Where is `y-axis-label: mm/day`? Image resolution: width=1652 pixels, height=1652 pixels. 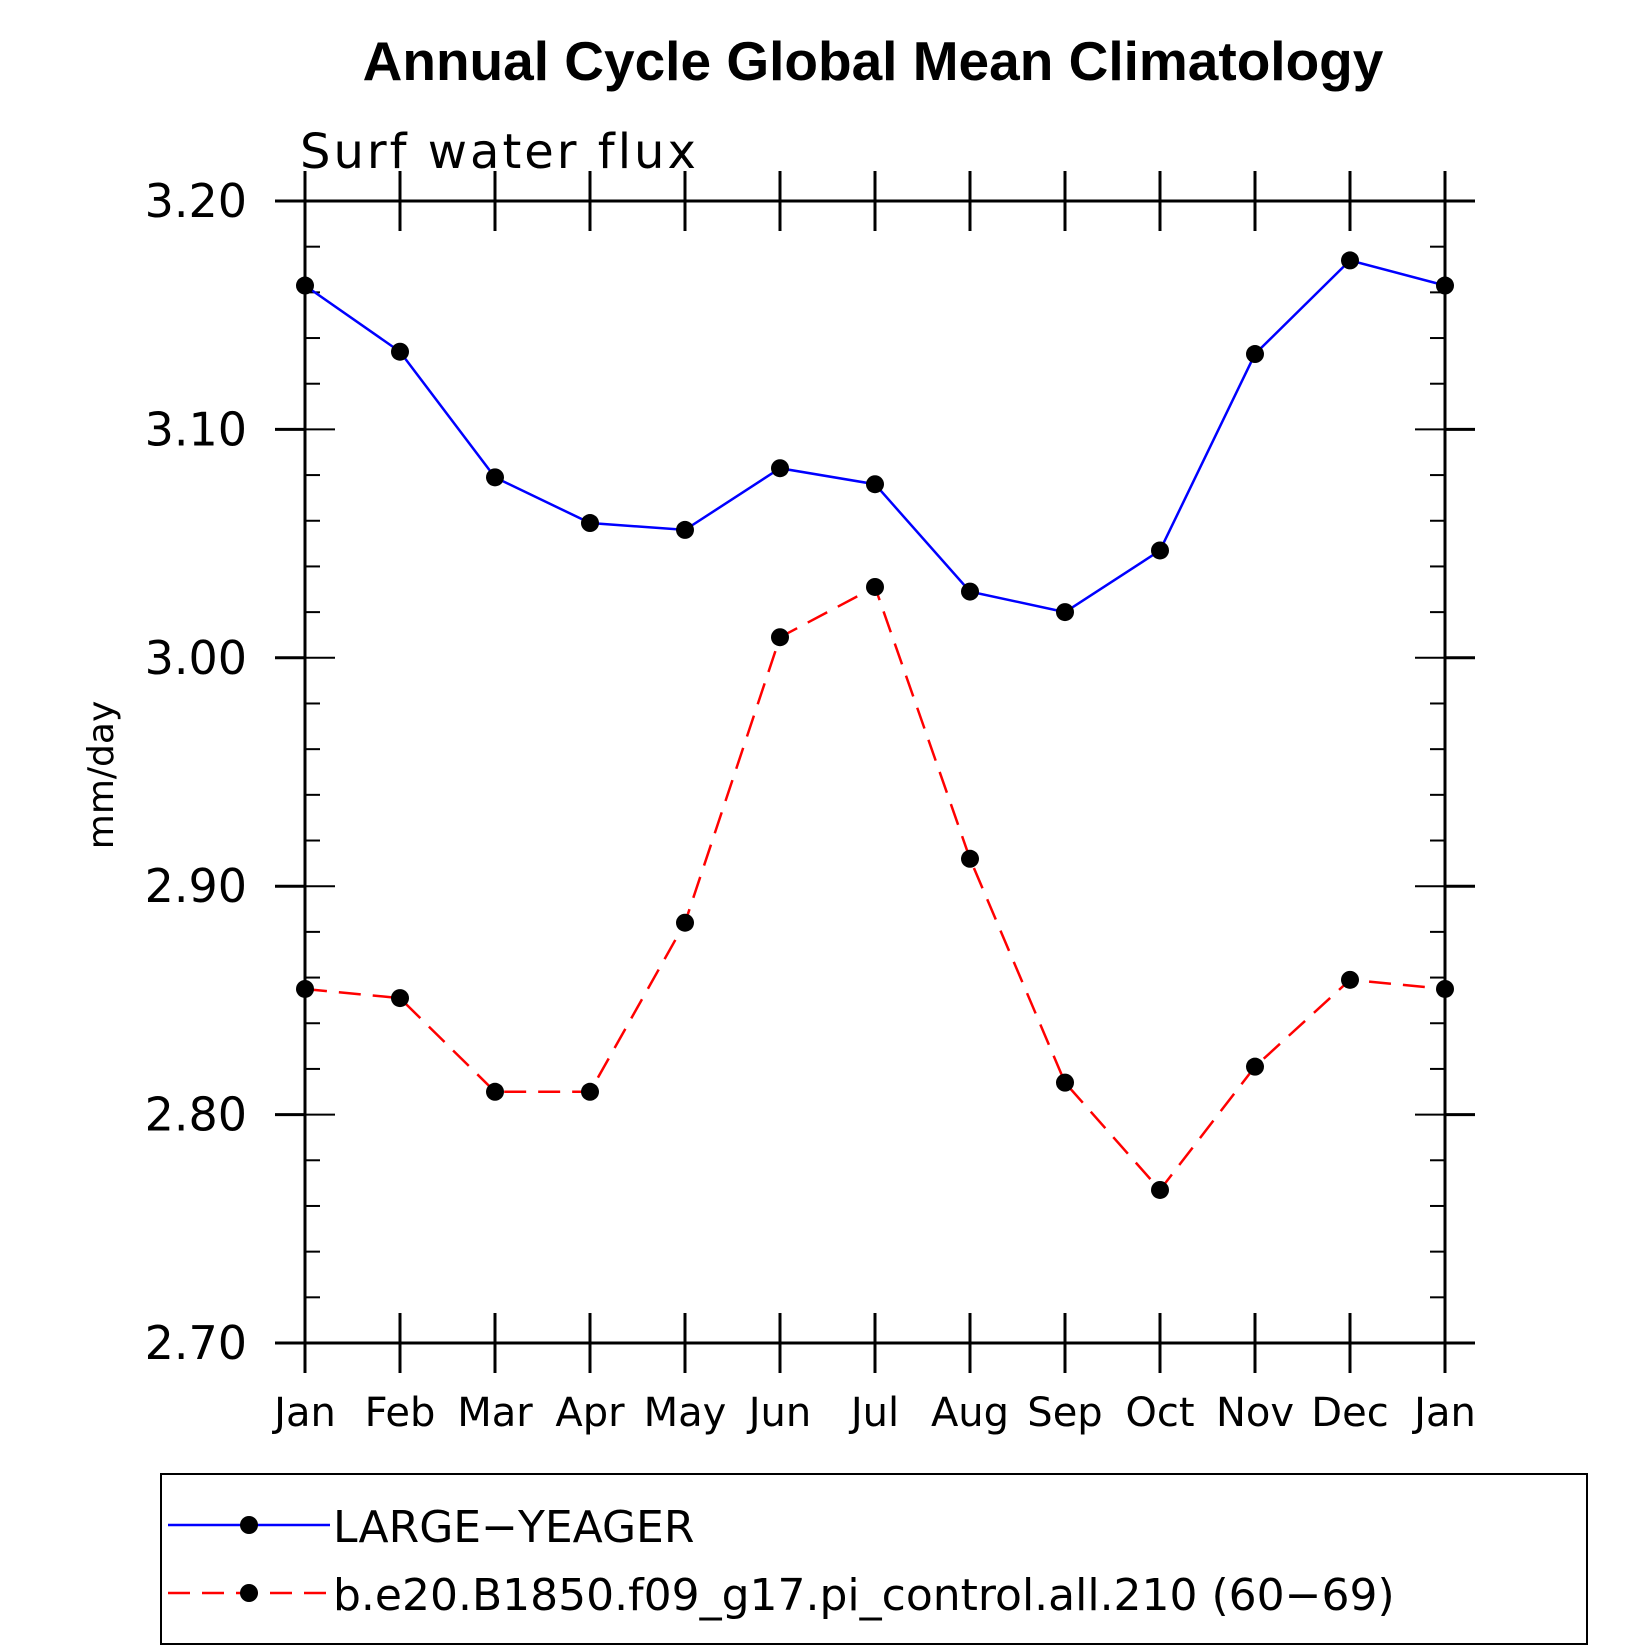 y-axis-label: mm/day is located at coordinates (101, 775).